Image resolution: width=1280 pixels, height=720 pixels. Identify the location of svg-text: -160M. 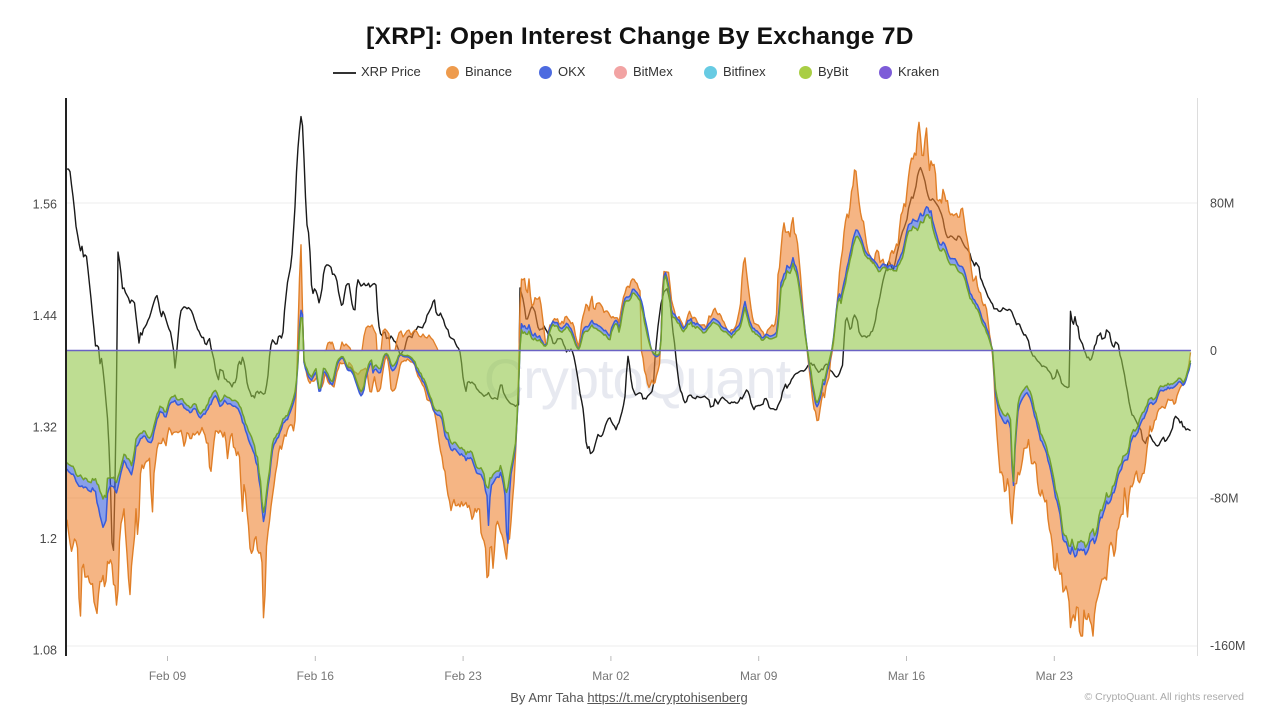
(1227, 646).